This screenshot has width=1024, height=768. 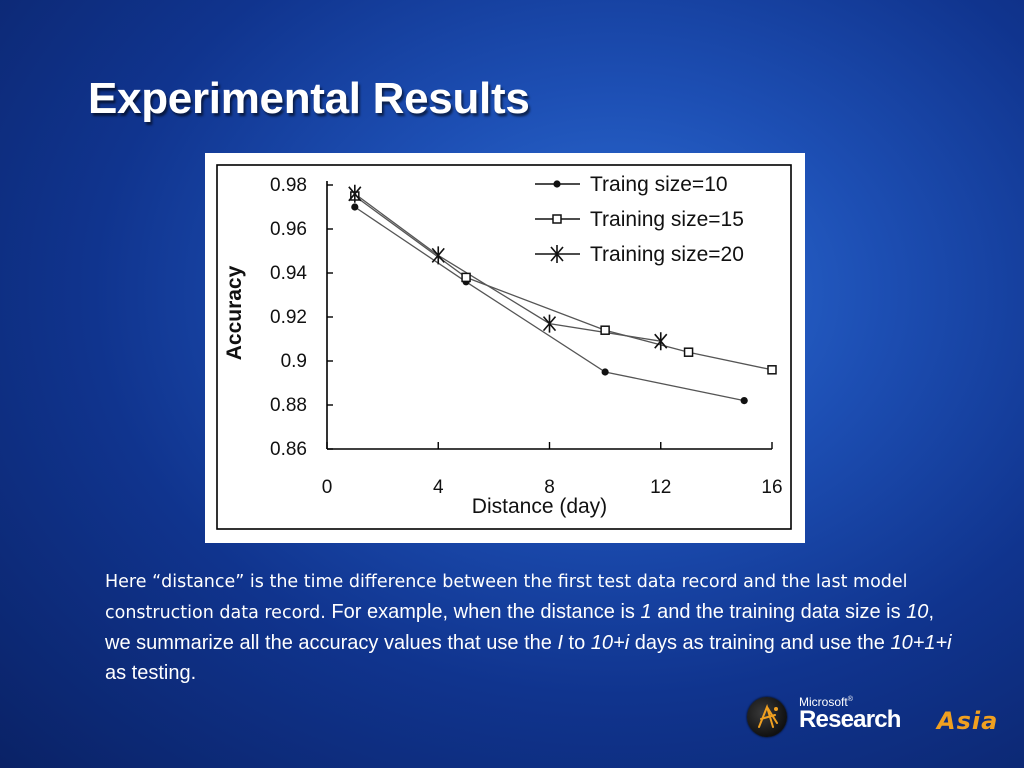 What do you see at coordinates (539, 506) in the screenshot?
I see `x-axis-label: Distance (day)` at bounding box center [539, 506].